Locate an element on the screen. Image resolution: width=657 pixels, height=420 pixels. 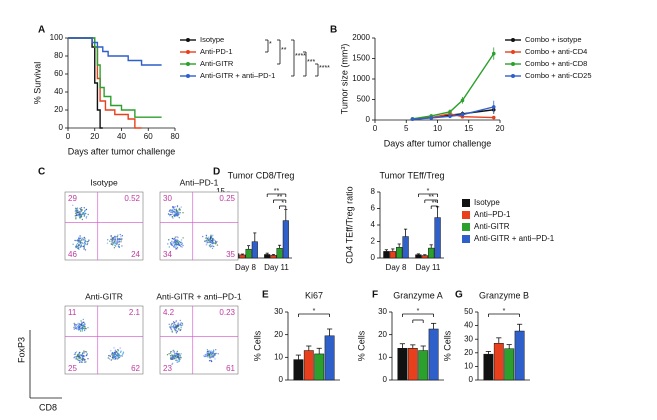
quadrant-percent: 0.23 is located at coordinates (227, 312).